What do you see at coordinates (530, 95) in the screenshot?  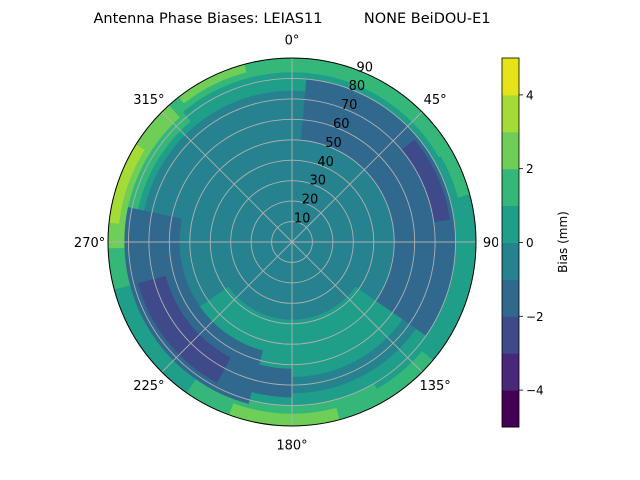 I see `colorbar-tick-label: 4` at bounding box center [530, 95].